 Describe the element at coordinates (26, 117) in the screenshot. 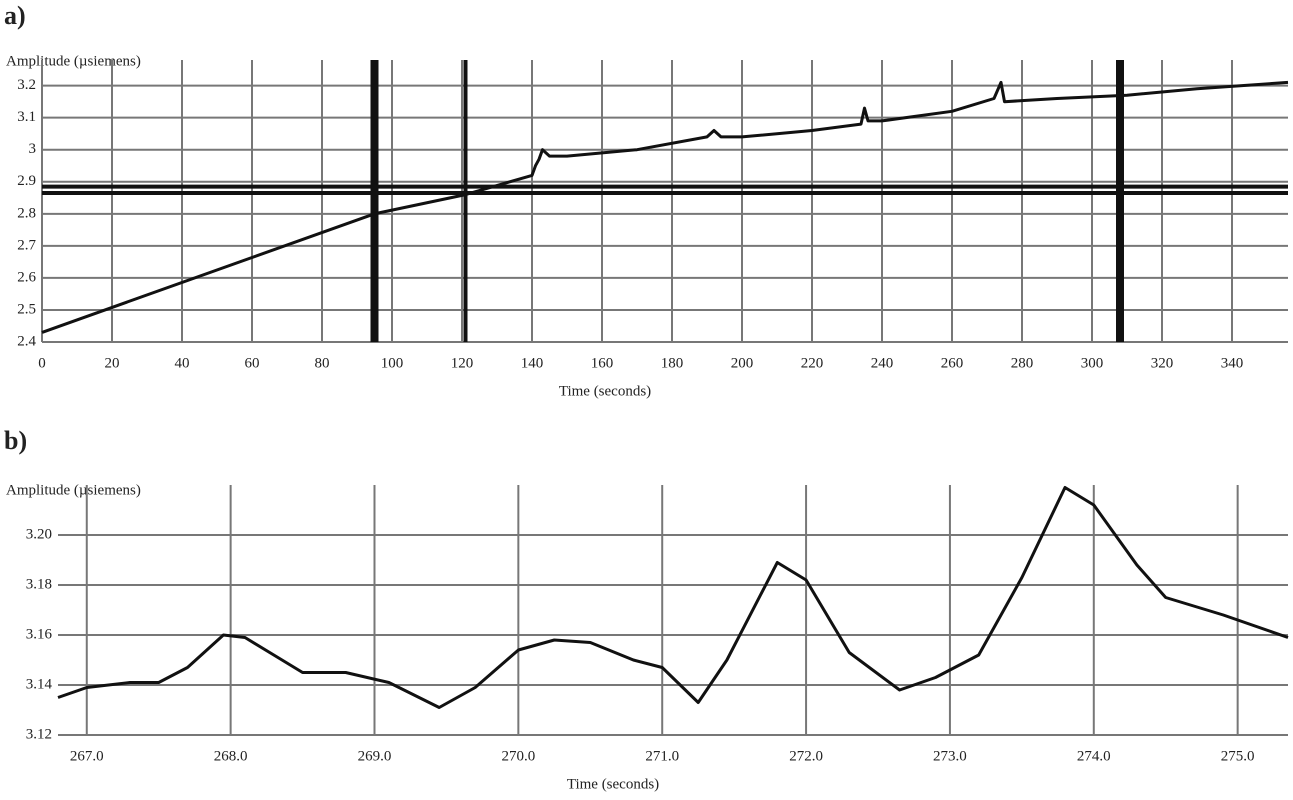

I see `y-tick-label: 3.1` at that location.